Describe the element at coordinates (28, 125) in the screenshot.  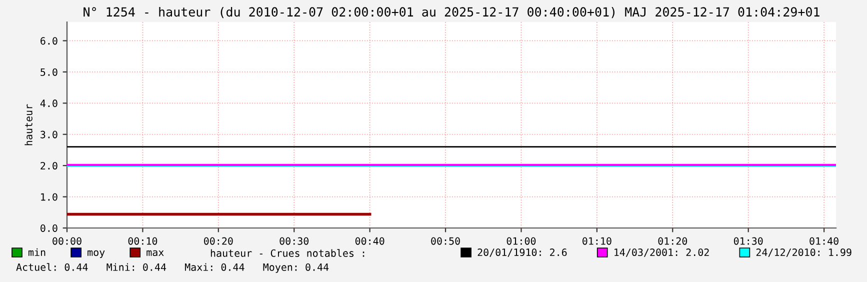
I see `y-axis-title: hauteur` at that location.